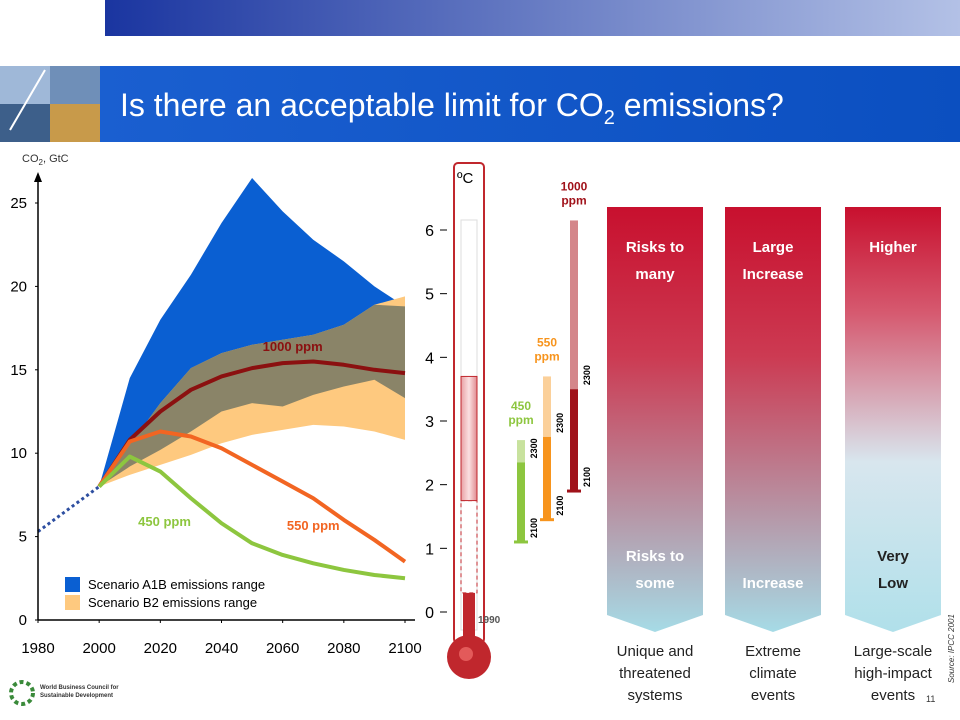 This screenshot has width=960, height=720. Describe the element at coordinates (893, 247) in the screenshot. I see `risk-top: Higher` at that location.